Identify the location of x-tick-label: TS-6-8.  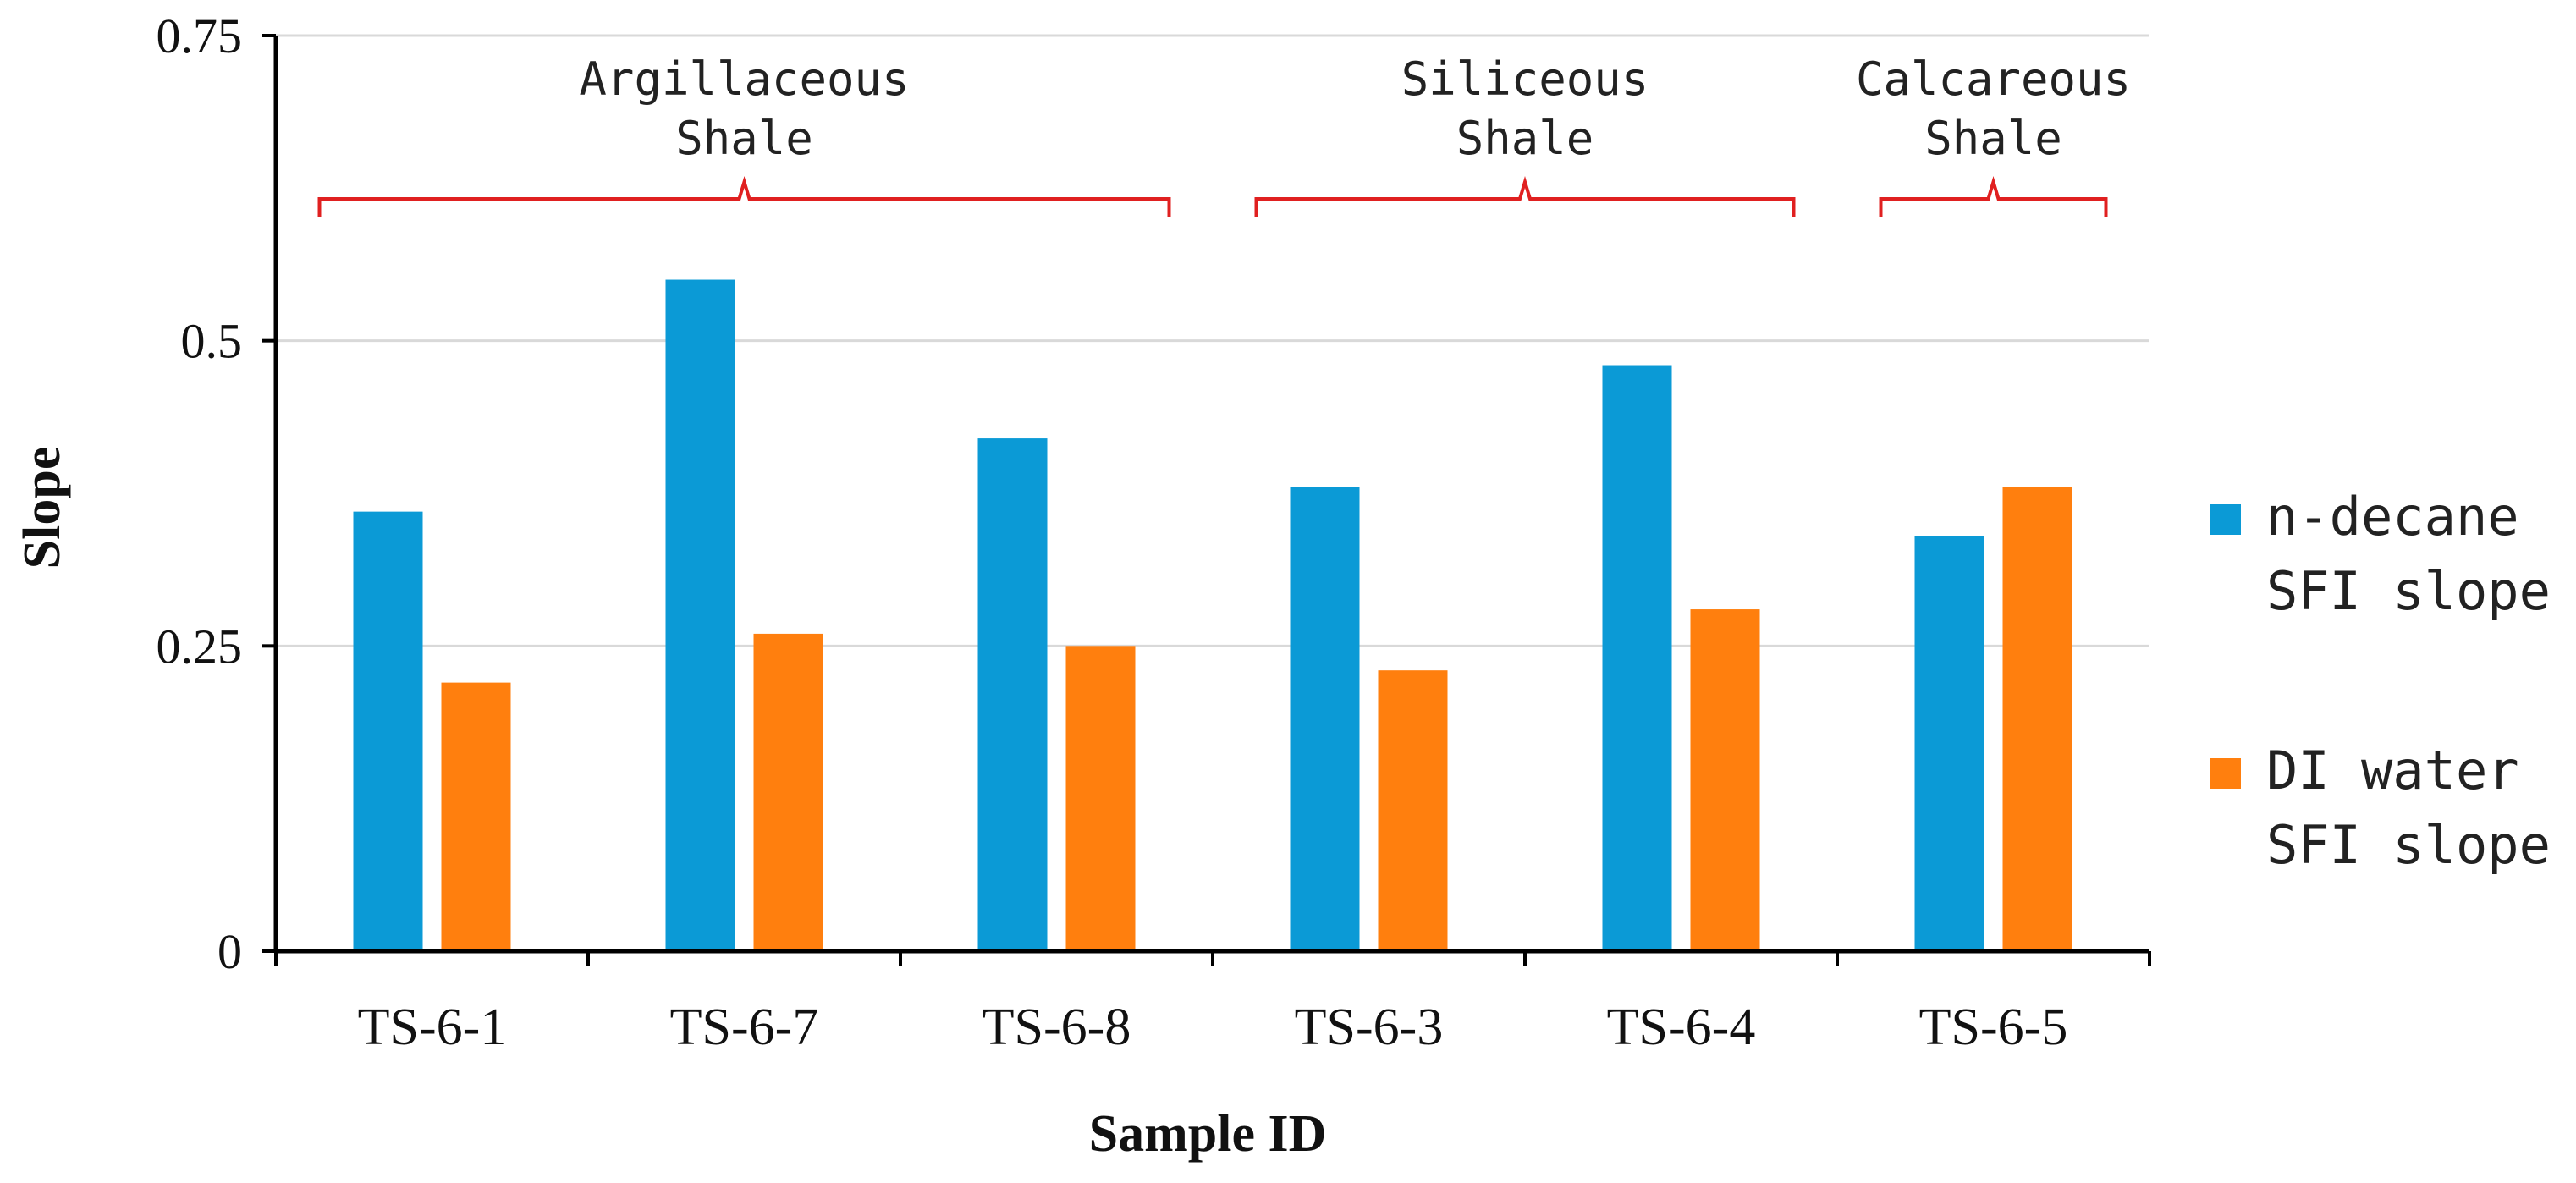
(1057, 1027).